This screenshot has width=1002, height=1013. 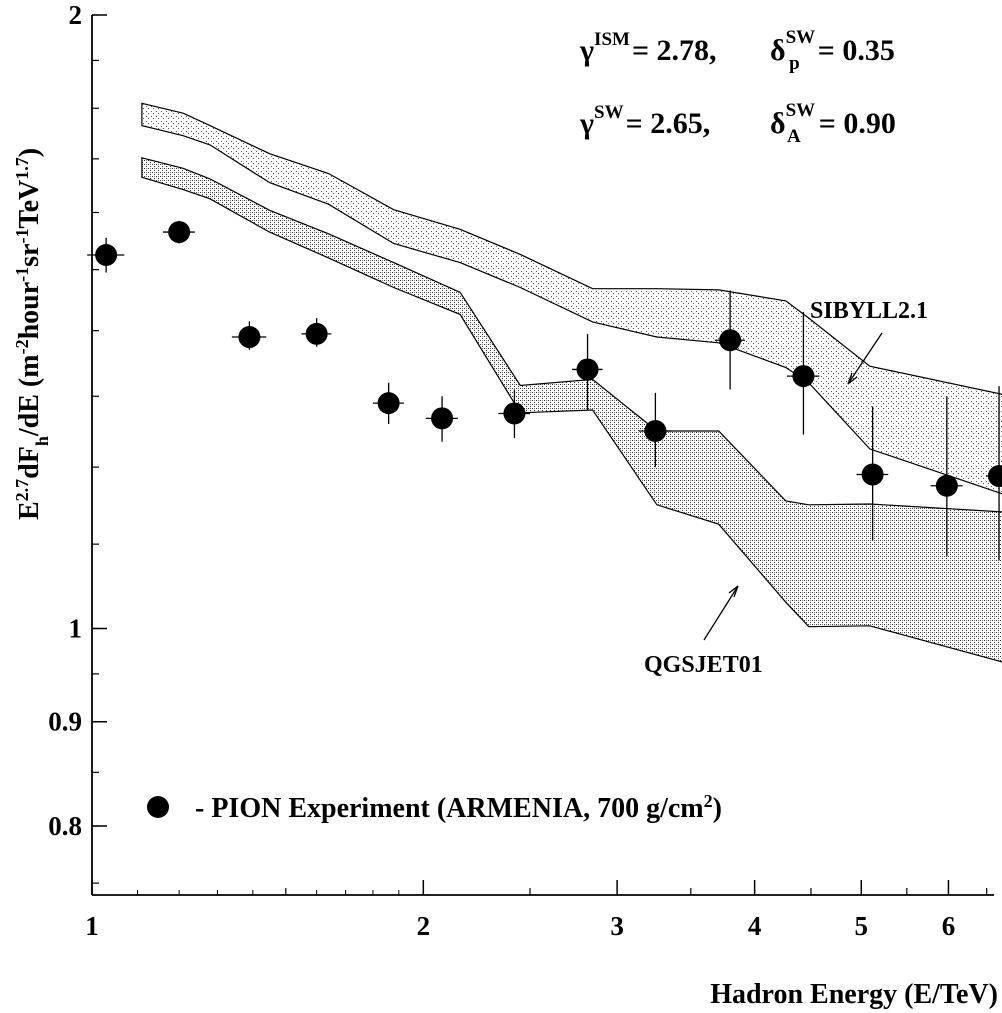 I want to click on y-tick-label: 0.9, so click(x=65, y=722).